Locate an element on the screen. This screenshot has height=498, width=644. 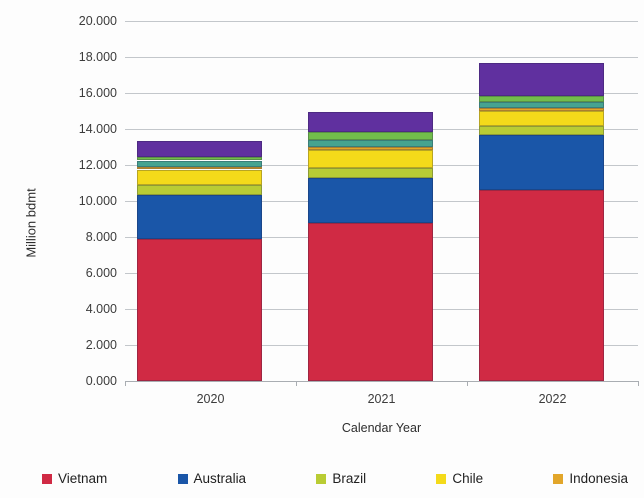
legend-item-vietnam: Vietnam is located at coordinates (74, 478).